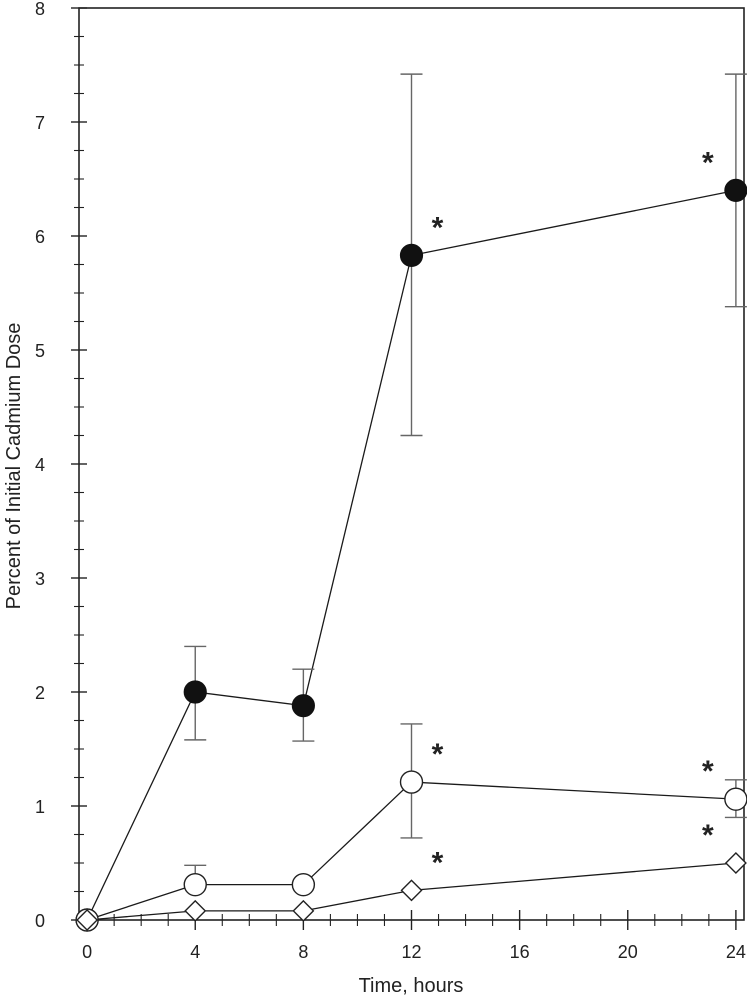 This screenshot has width=747, height=1005. I want to click on y-tick-label: 0, so click(40, 921).